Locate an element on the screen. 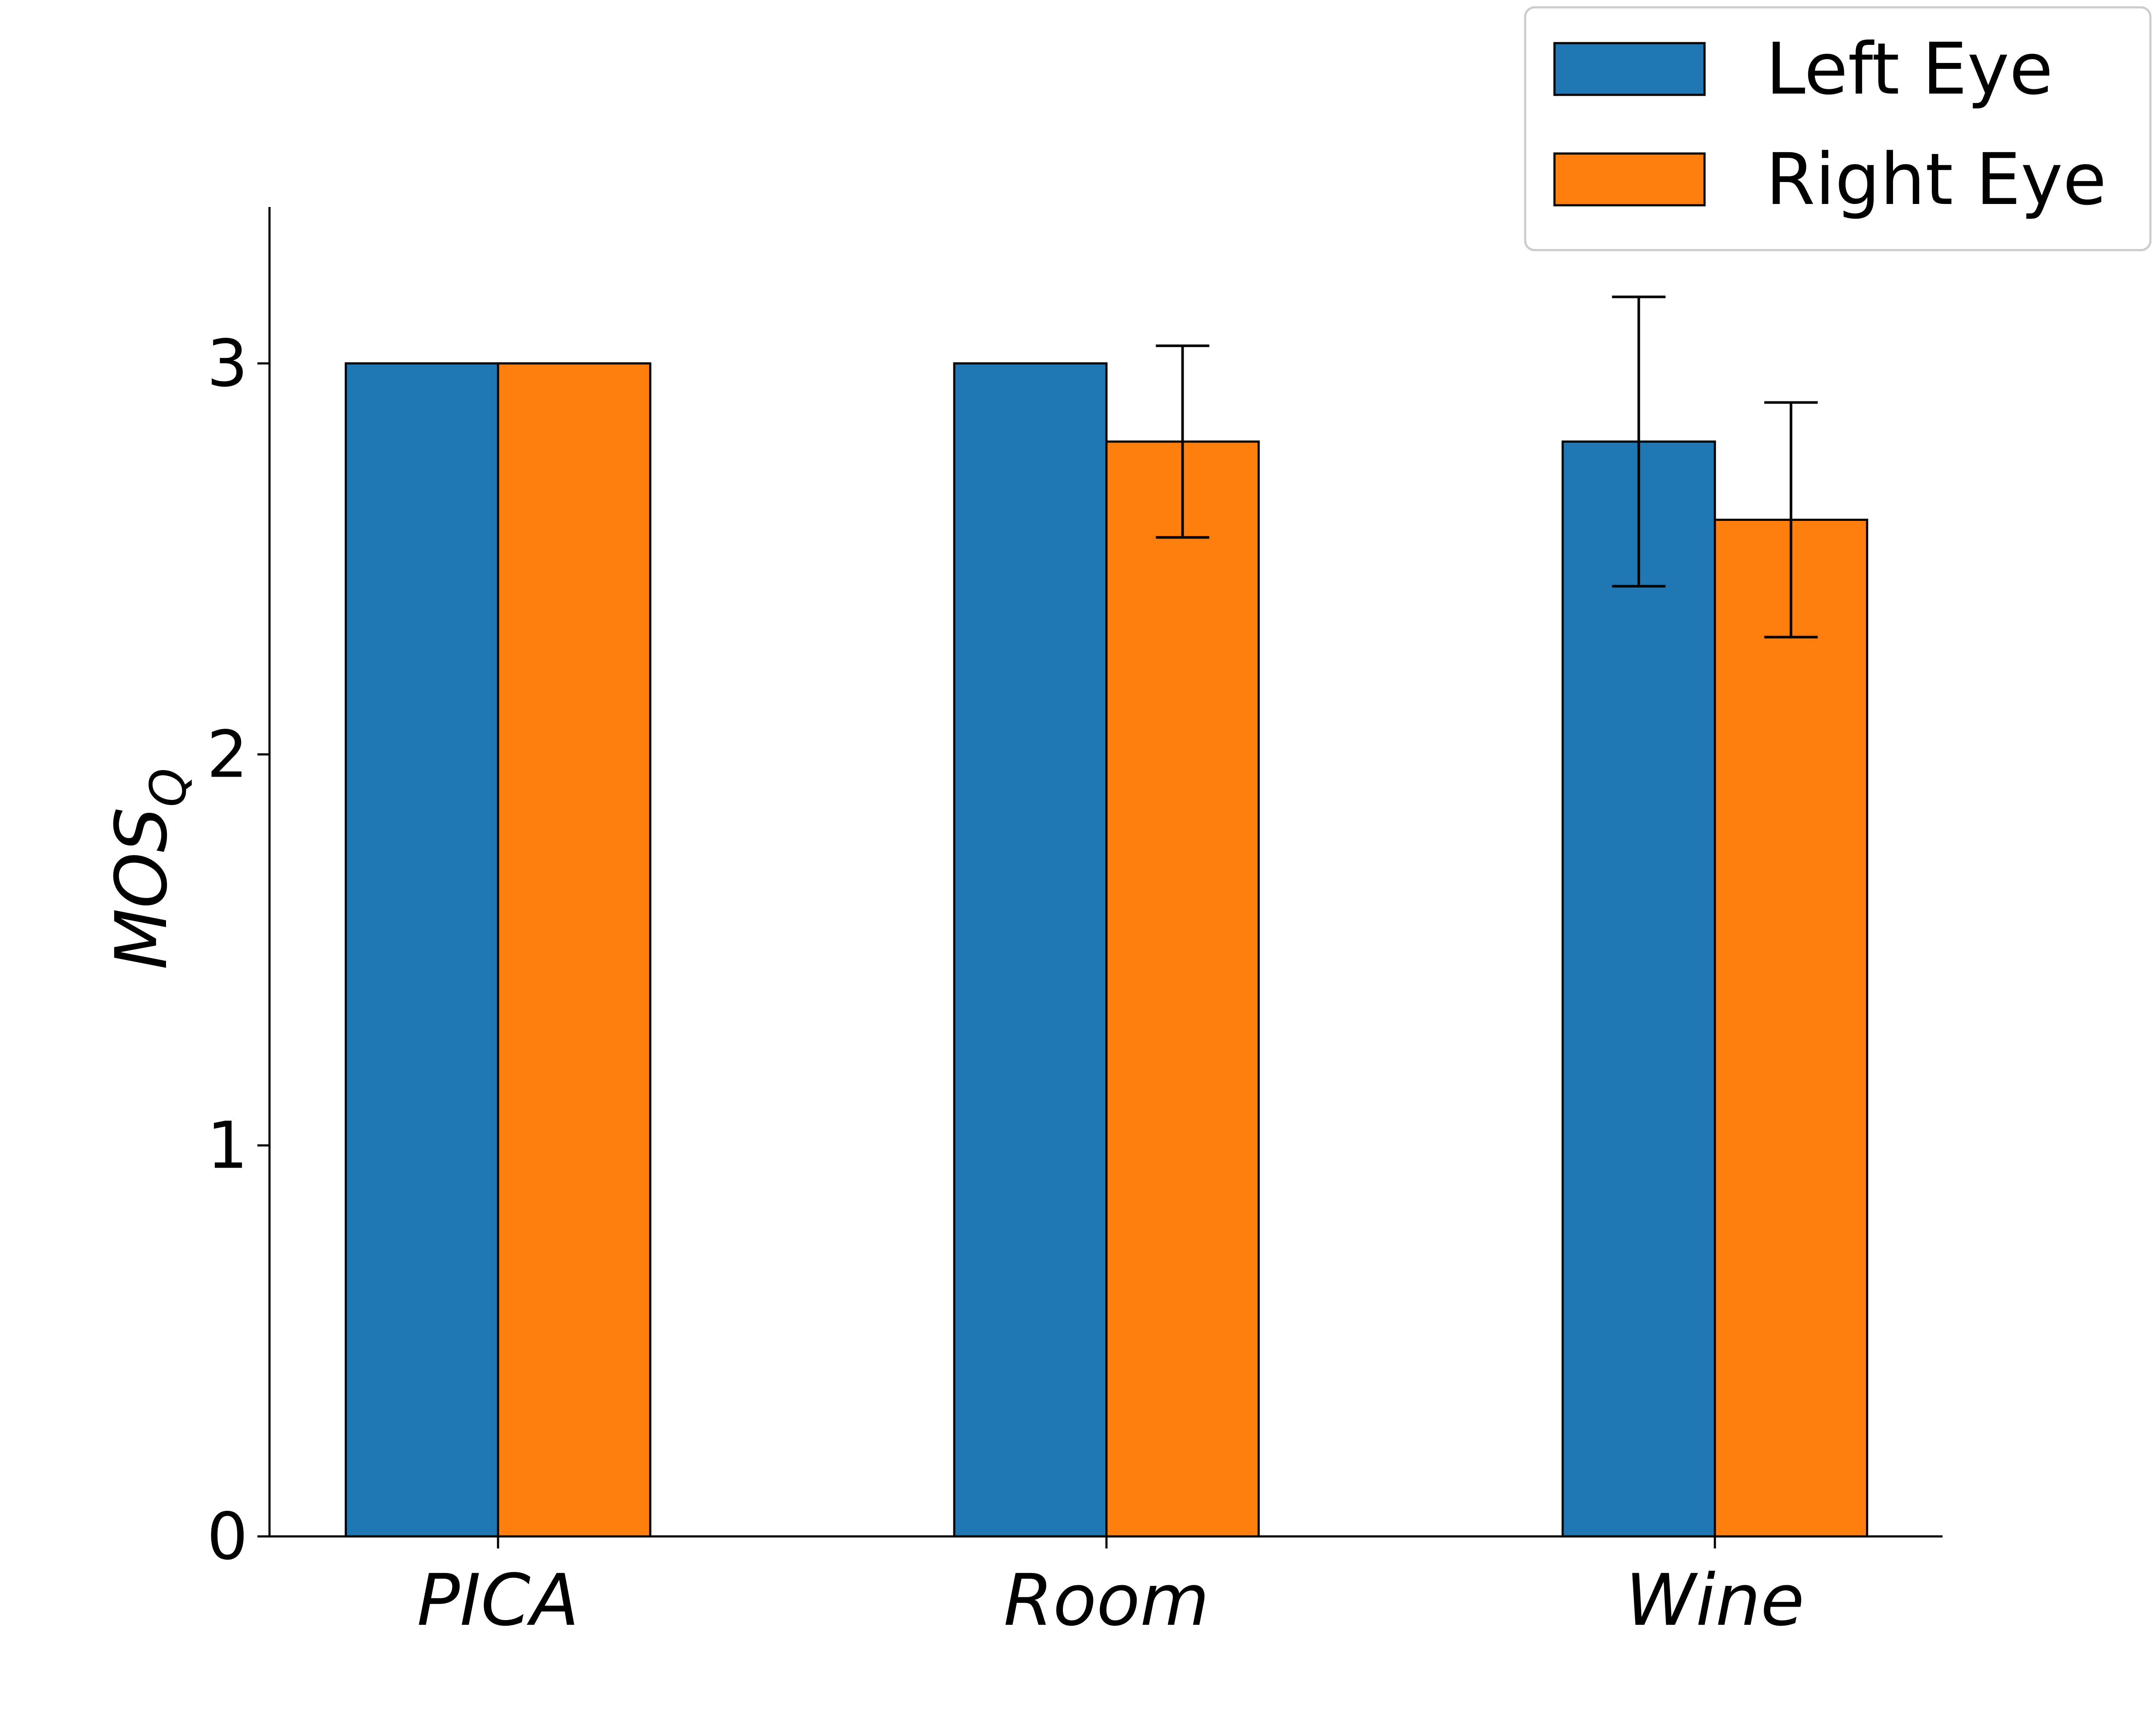 This screenshot has width=2156, height=1727. x-tick-label-room: Room is located at coordinates (1106, 1600).